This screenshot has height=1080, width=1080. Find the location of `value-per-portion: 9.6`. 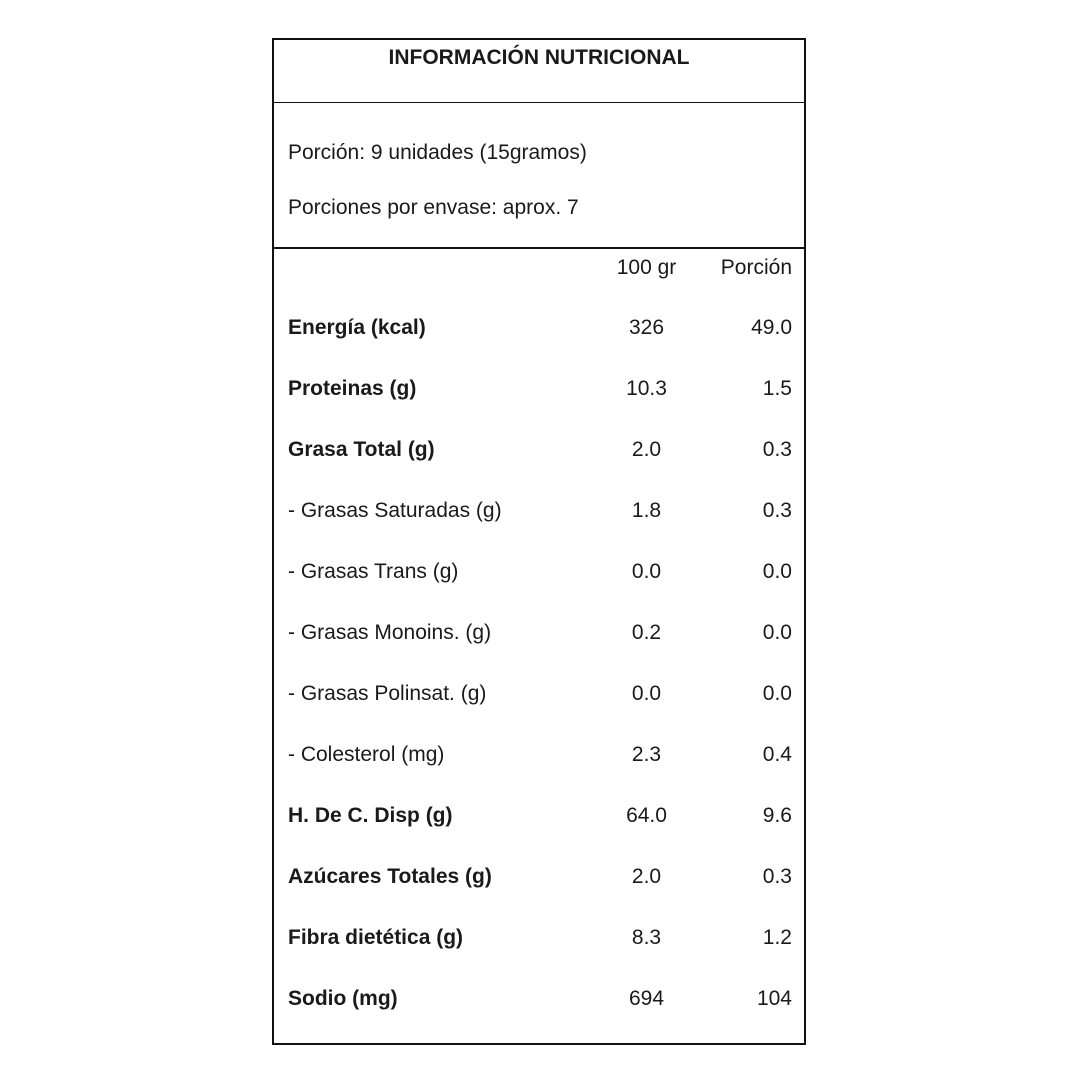

value-per-portion: 9.6 is located at coordinates (777, 815).